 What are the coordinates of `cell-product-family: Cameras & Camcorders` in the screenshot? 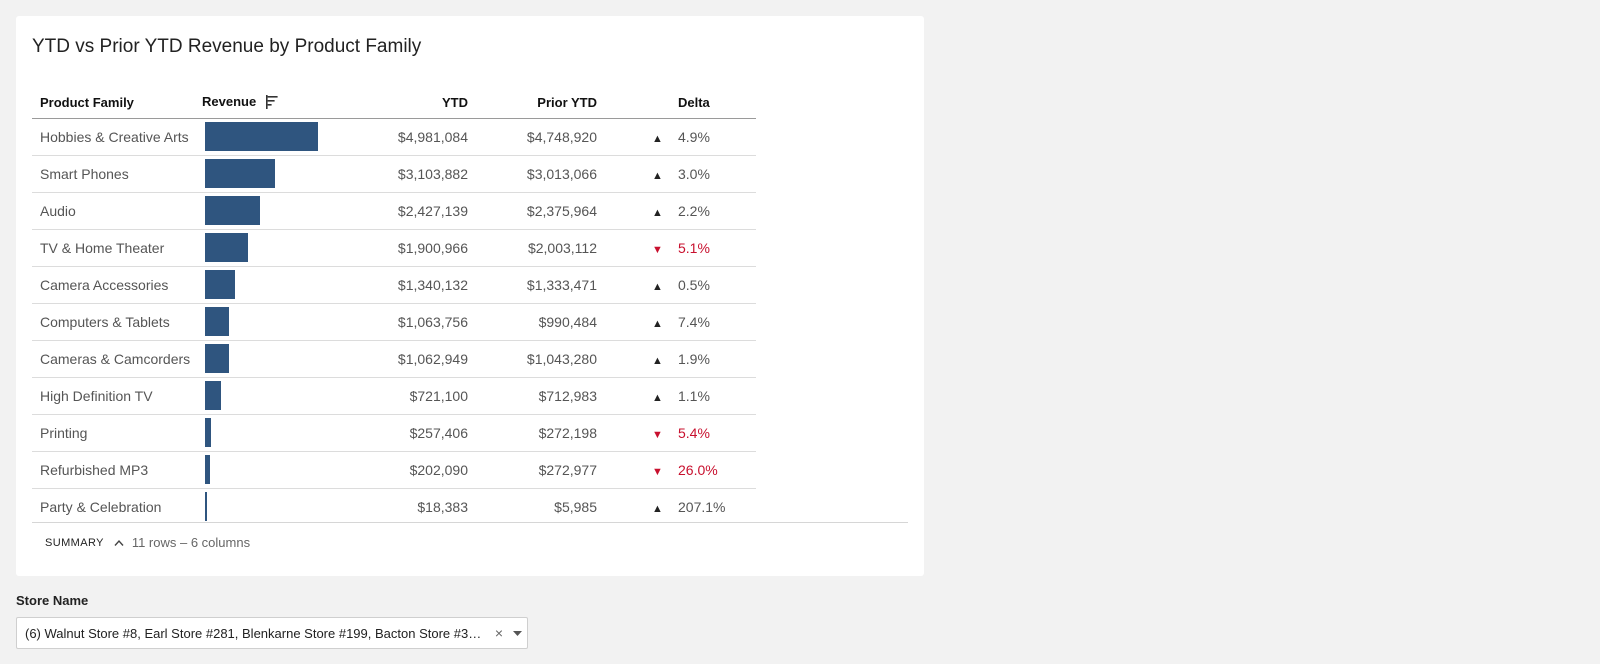 It's located at (113, 359).